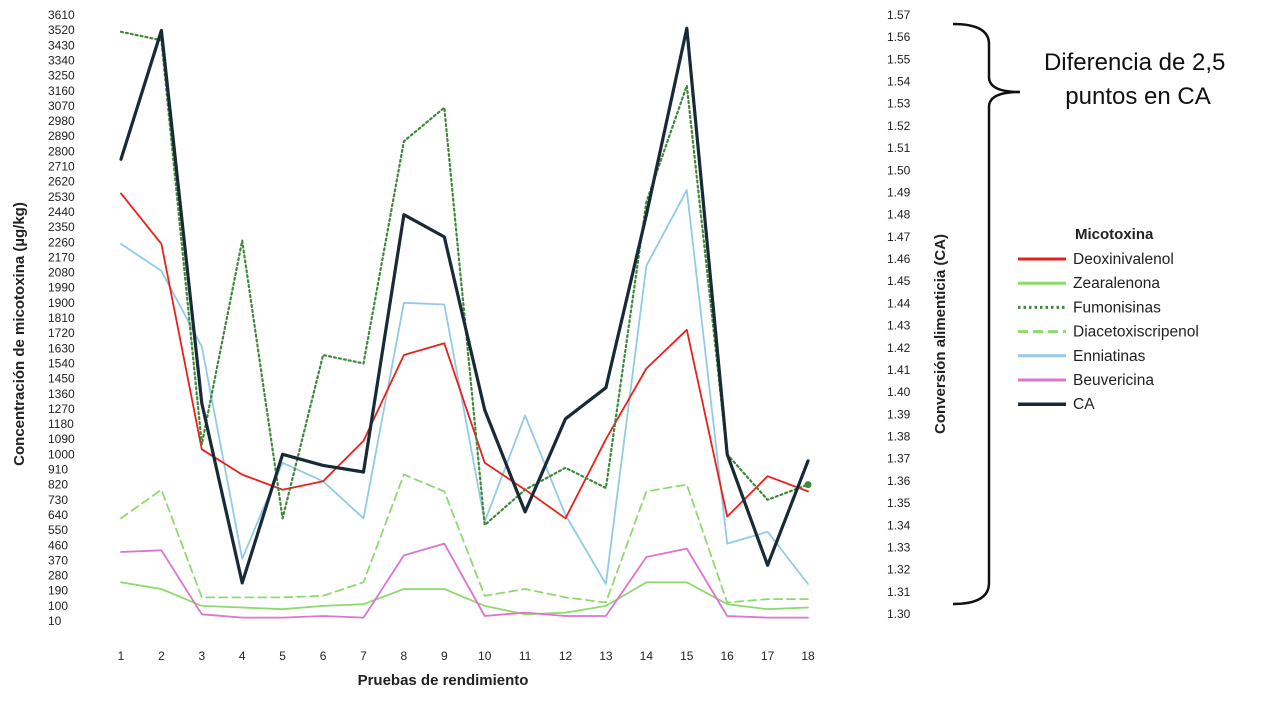  What do you see at coordinates (687, 656) in the screenshot?
I see `x-tick-label: 15` at bounding box center [687, 656].